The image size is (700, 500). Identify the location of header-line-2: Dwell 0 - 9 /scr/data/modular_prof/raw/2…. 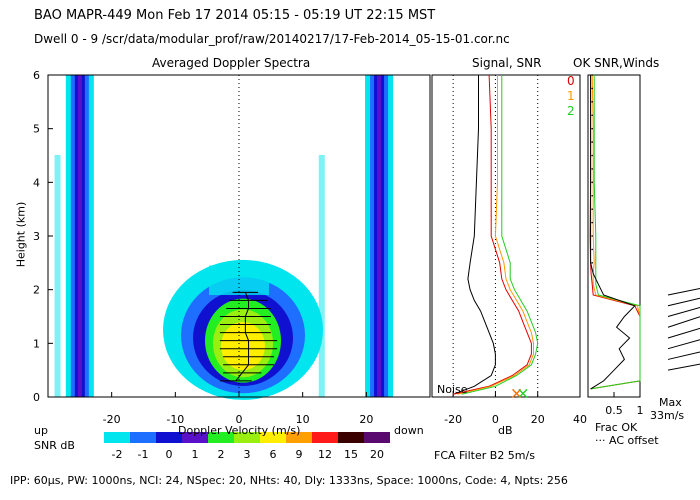
(272, 39).